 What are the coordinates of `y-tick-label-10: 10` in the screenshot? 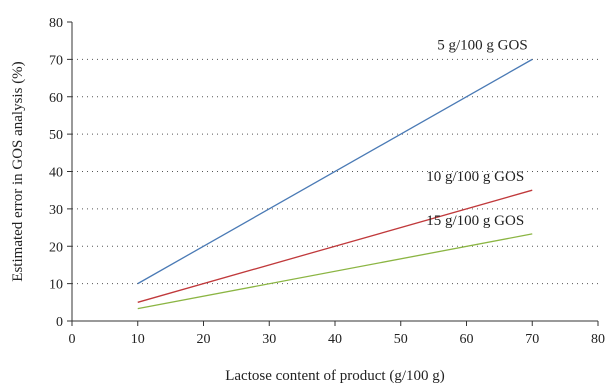 It's located at (56, 285).